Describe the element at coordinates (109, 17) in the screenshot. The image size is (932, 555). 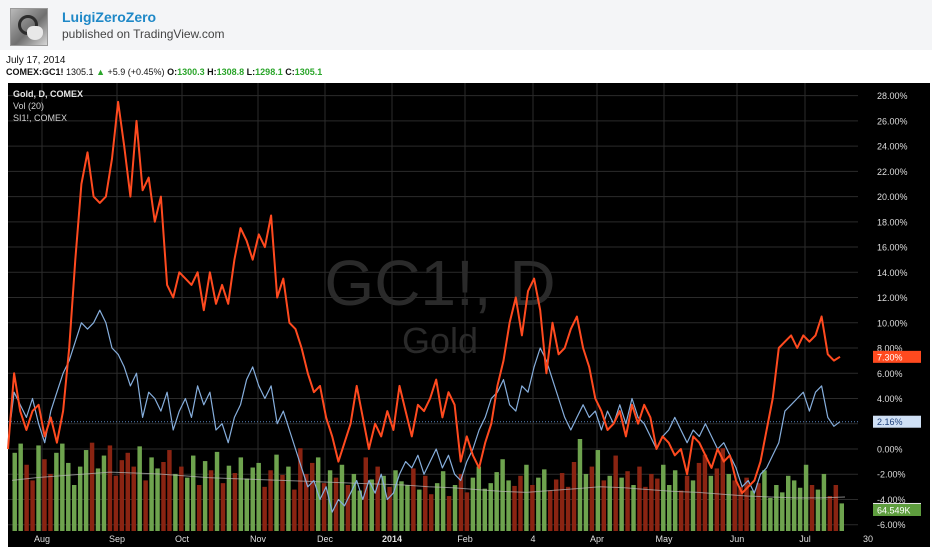
I see `author-link: LuigiZeroZero` at that location.